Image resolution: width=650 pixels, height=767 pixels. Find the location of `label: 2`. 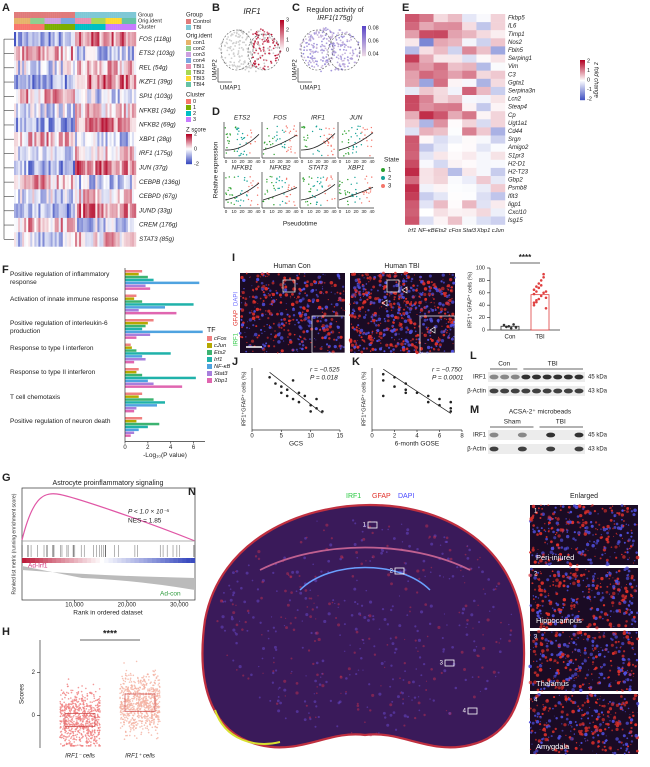

label: 2 is located at coordinates (194, 114).